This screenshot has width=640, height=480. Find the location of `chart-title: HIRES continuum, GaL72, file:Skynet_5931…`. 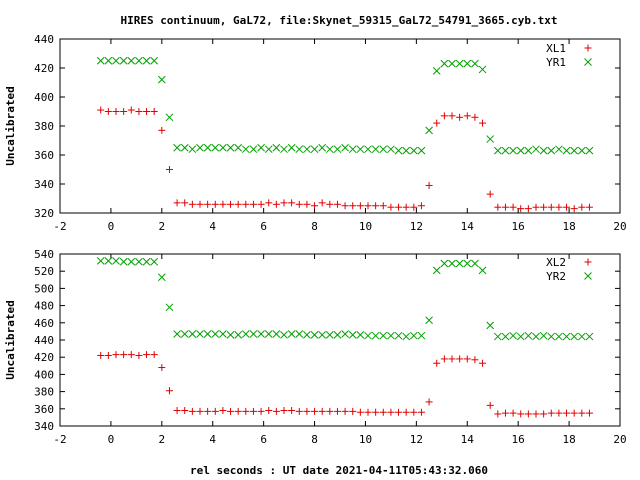

chart-title: HIRES continuum, GaL72, file:Skynet_5931… is located at coordinates (338, 20).